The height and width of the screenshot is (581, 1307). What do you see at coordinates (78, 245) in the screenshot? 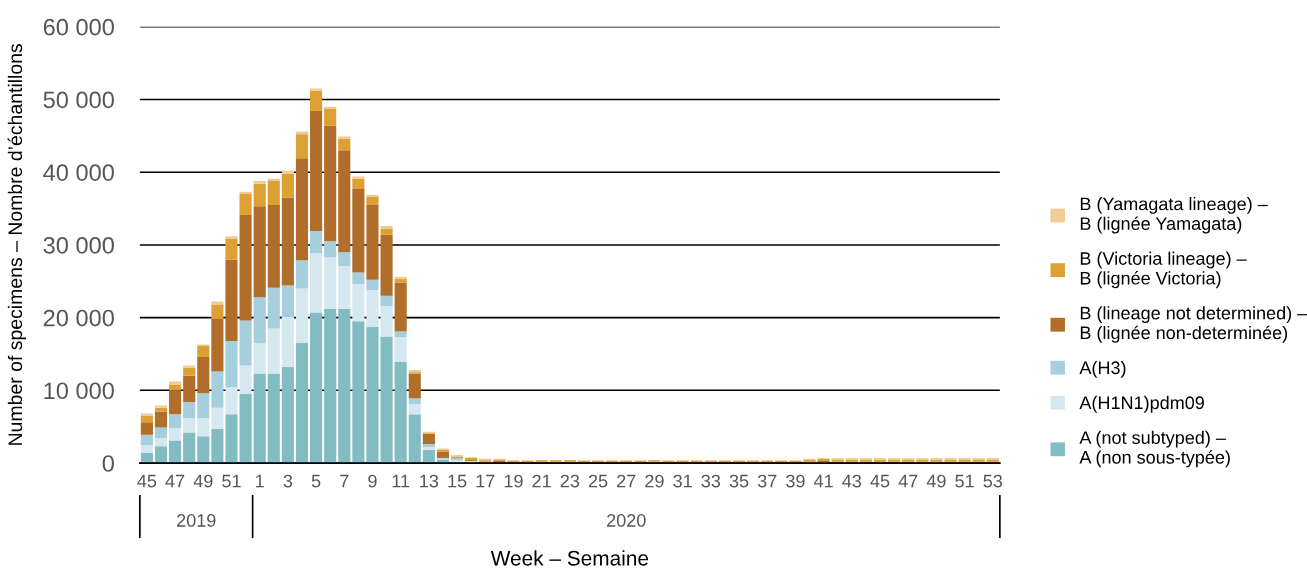
I see `y-tick-label: 30 000` at bounding box center [78, 245].